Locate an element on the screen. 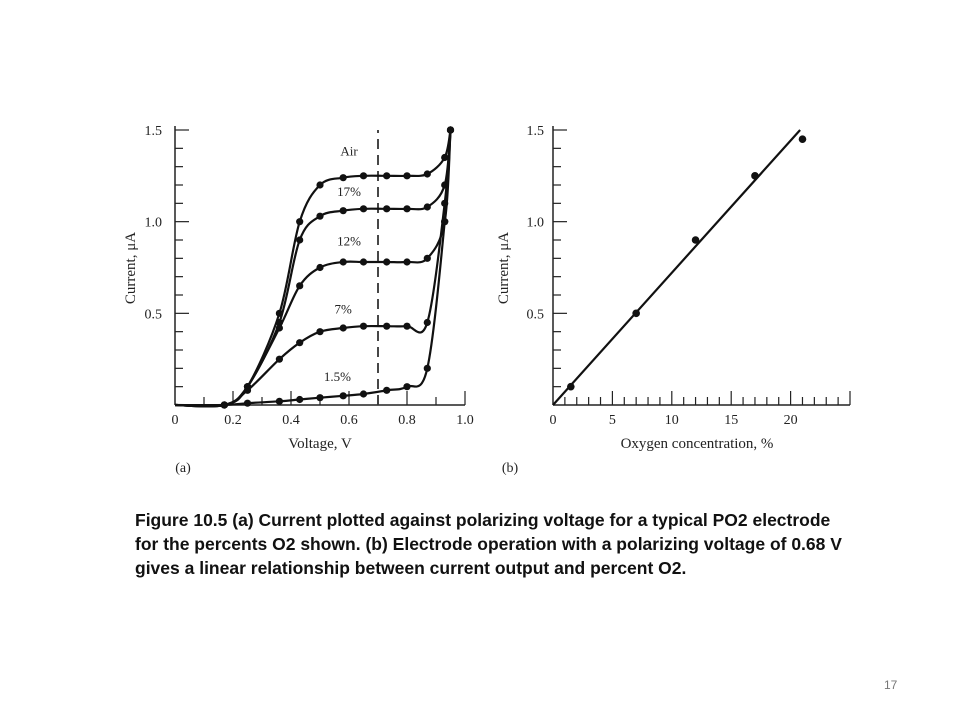 The image size is (960, 720). curve-label: 17% is located at coordinates (349, 191).